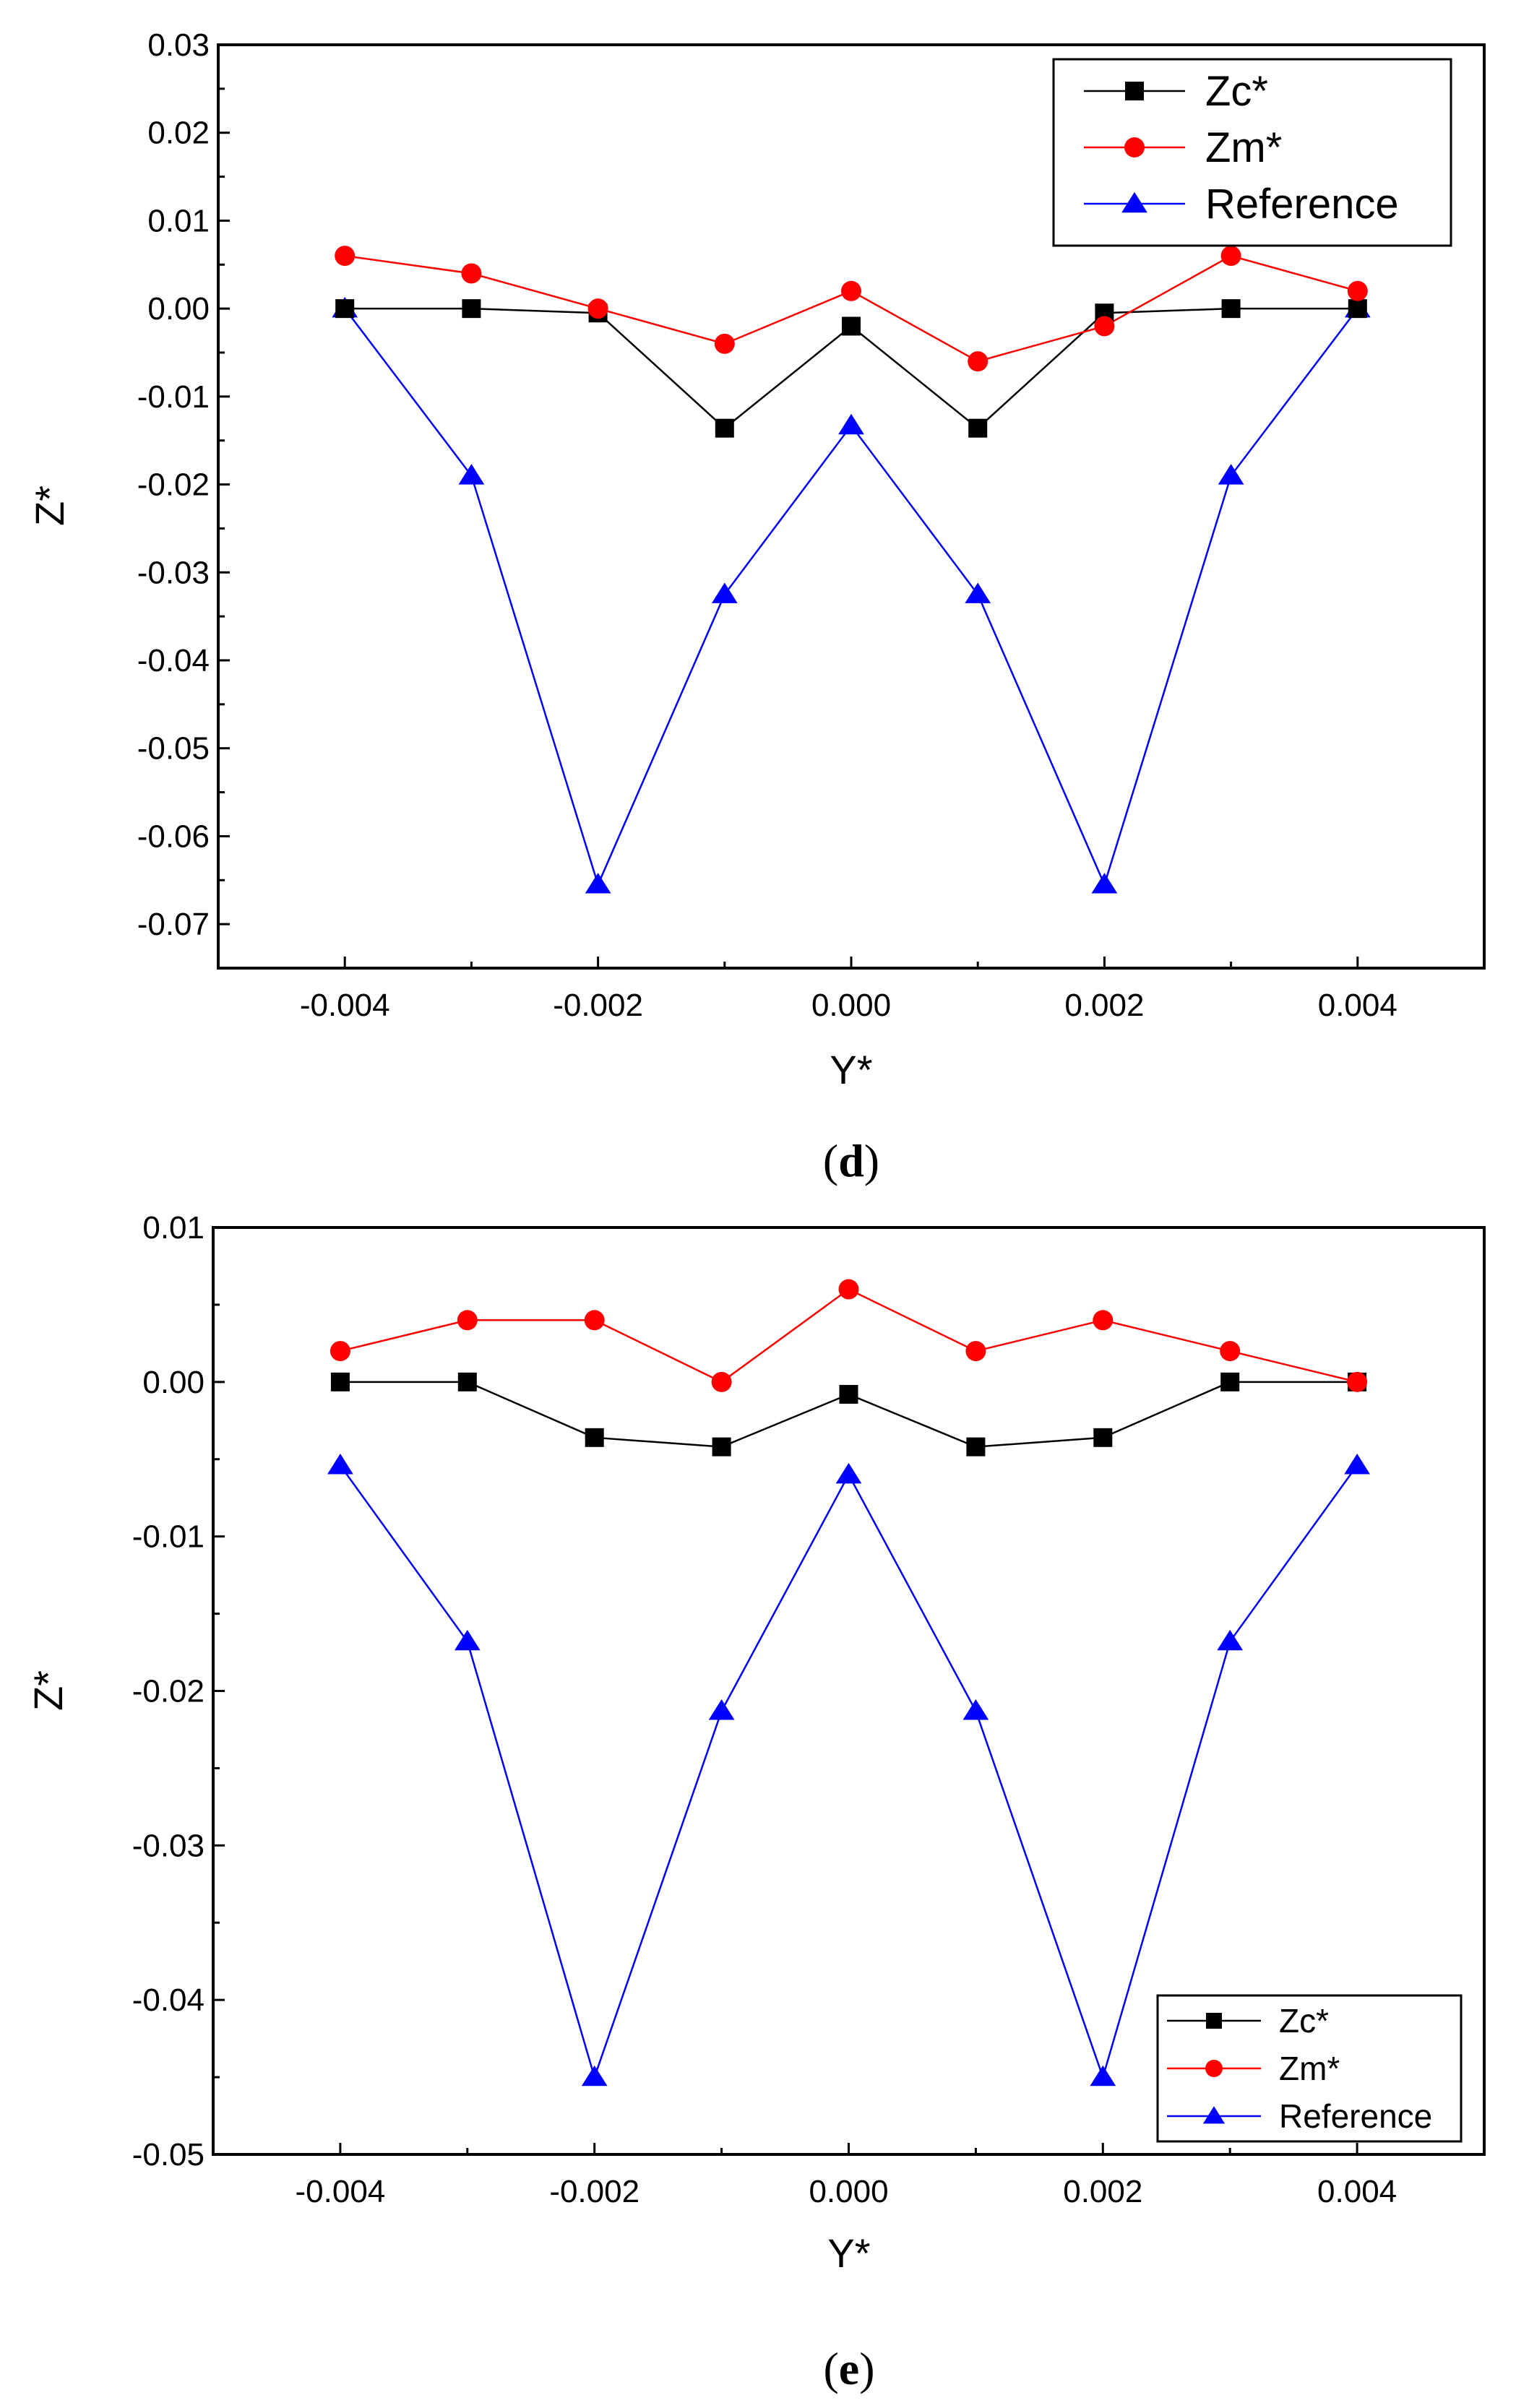 The width and height of the screenshot is (1516, 2408). I want to click on y-tick-label: -0.03, so click(173, 572).